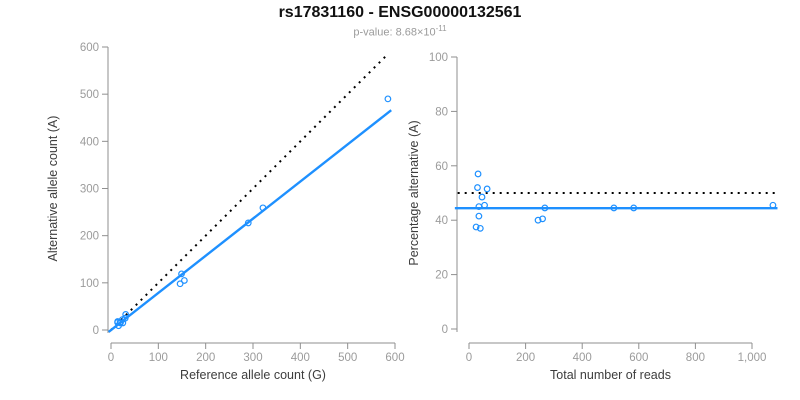  What do you see at coordinates (89, 237) in the screenshot?
I see `y-tick-label: 200` at bounding box center [89, 237].